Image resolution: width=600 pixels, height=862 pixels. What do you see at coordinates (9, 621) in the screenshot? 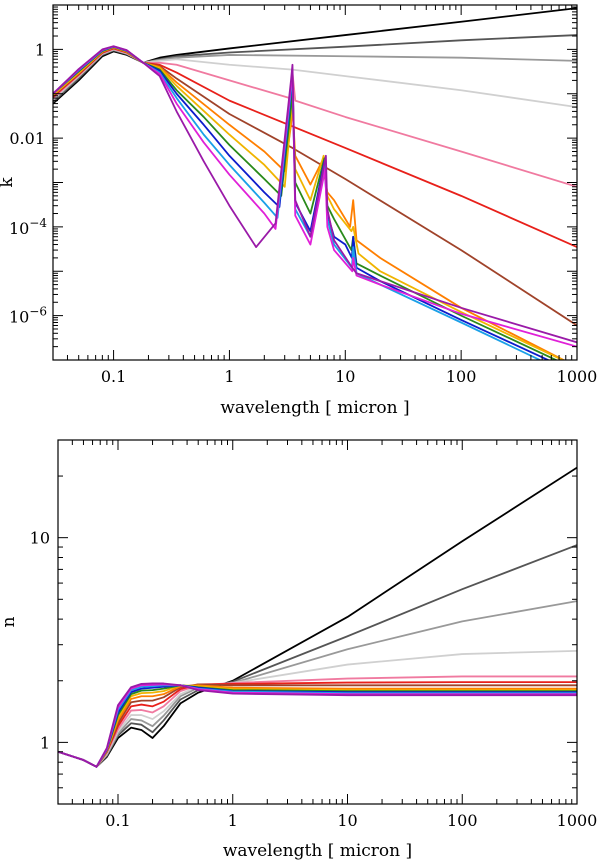
I see `y-axis-label: n` at bounding box center [9, 621].